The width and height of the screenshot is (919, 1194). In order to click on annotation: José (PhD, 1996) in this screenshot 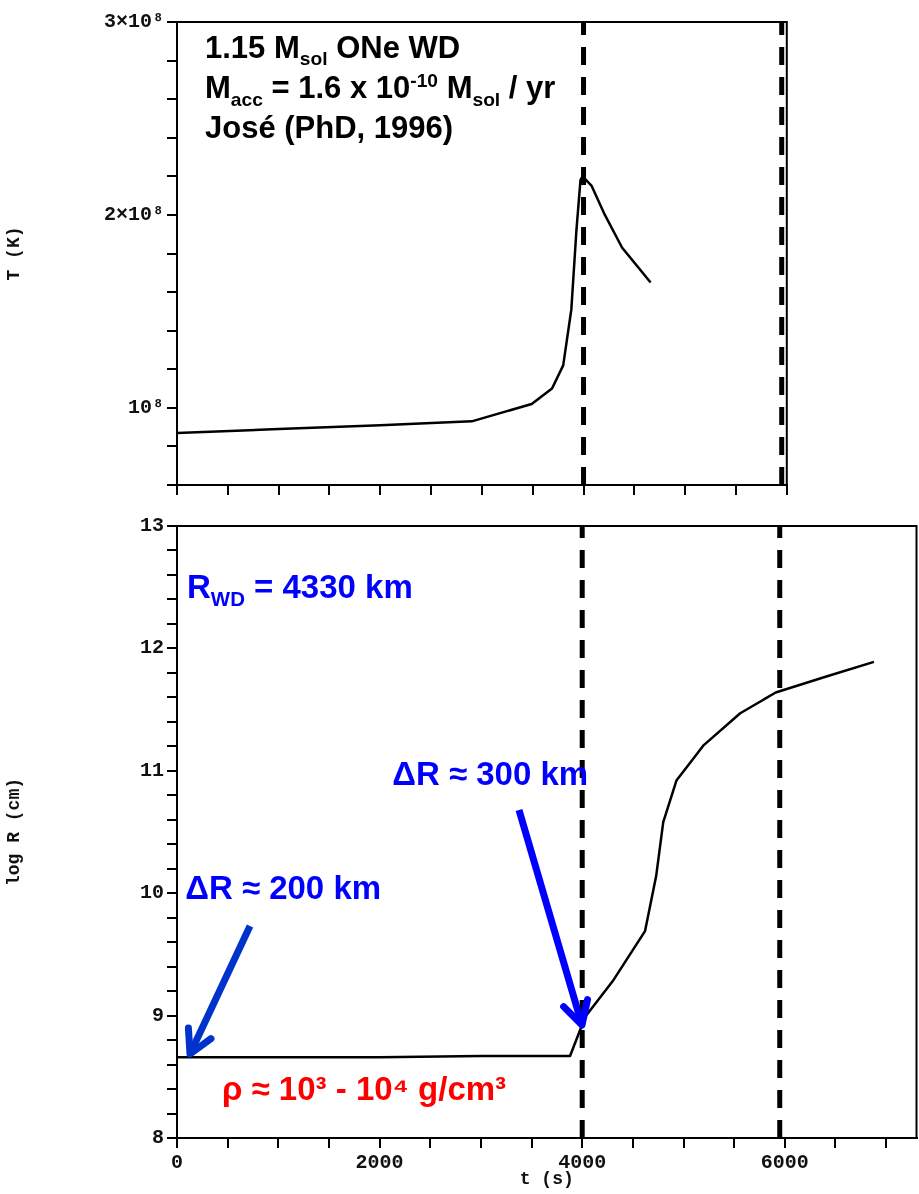, I will do `click(329, 128)`.